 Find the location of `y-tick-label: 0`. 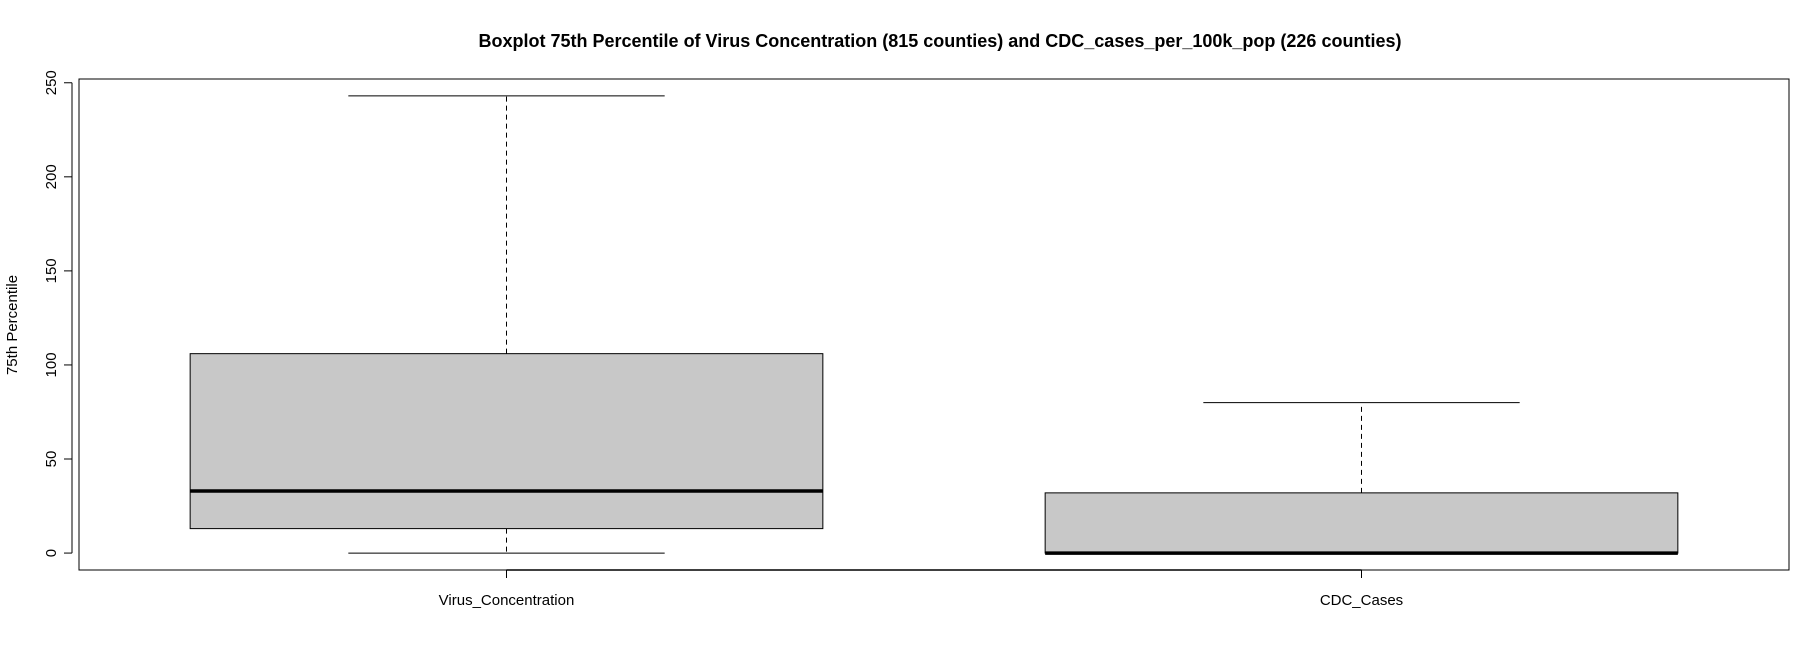

y-tick-label: 0 is located at coordinates (51, 553).